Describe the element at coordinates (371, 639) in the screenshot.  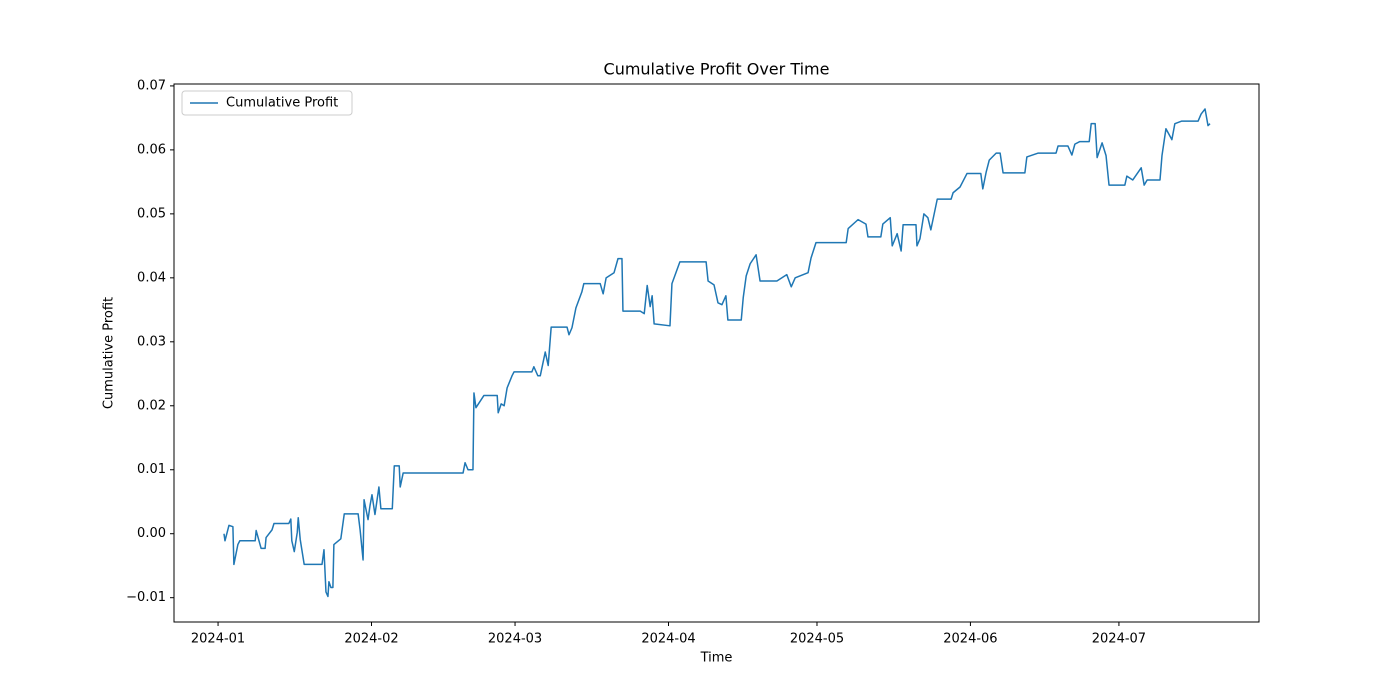
I see `x-tick-label: 2024-02` at that location.